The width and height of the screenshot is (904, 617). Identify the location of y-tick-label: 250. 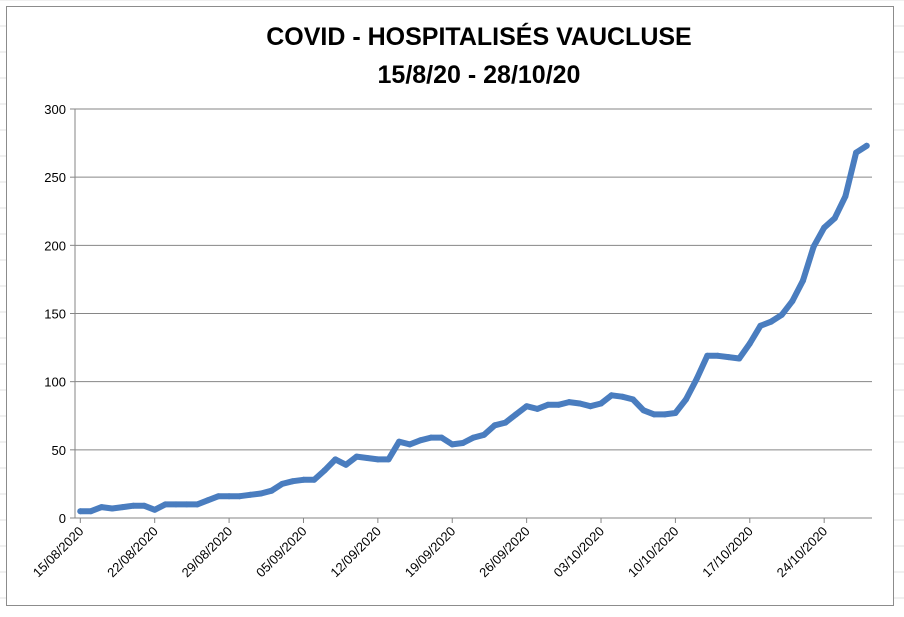
(55, 177).